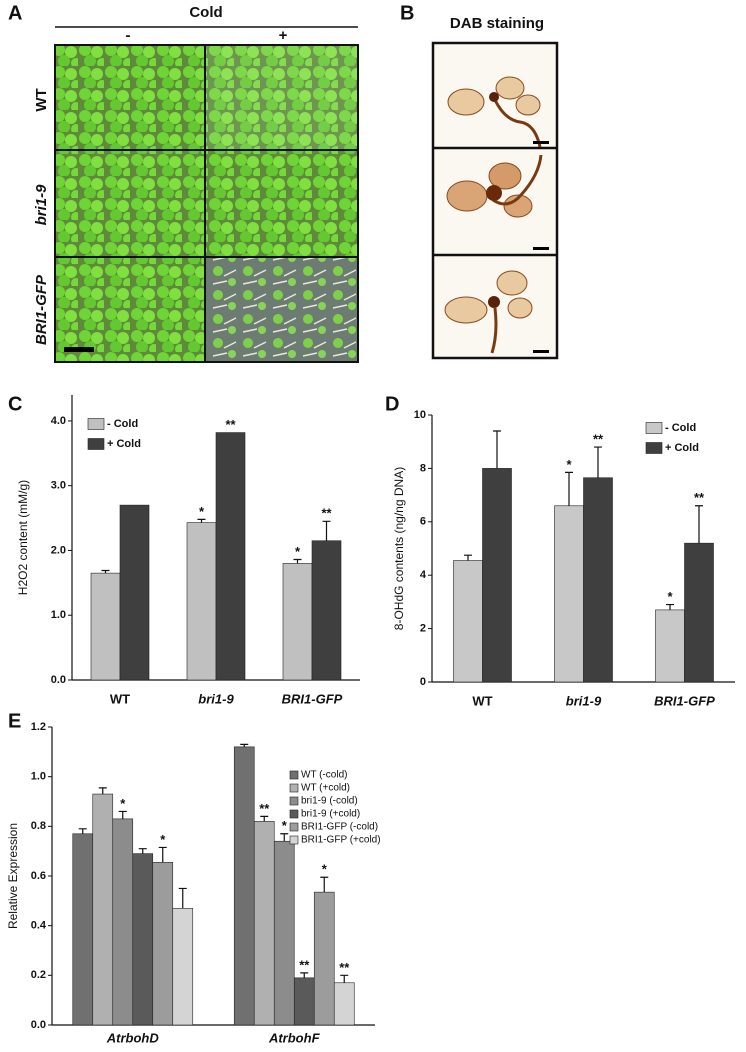 This screenshot has width=746, height=1052. I want to click on y-axis-label: 8-OHdG contents (ng/ng DNA), so click(399, 548).